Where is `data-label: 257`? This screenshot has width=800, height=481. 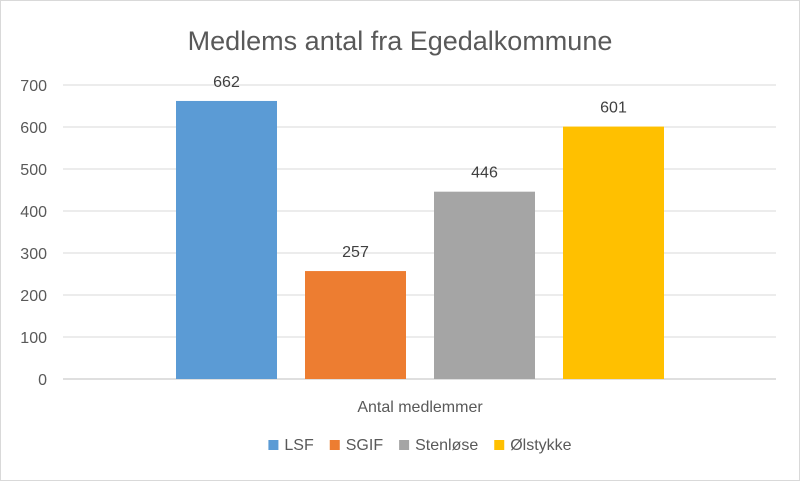 data-label: 257 is located at coordinates (355, 252).